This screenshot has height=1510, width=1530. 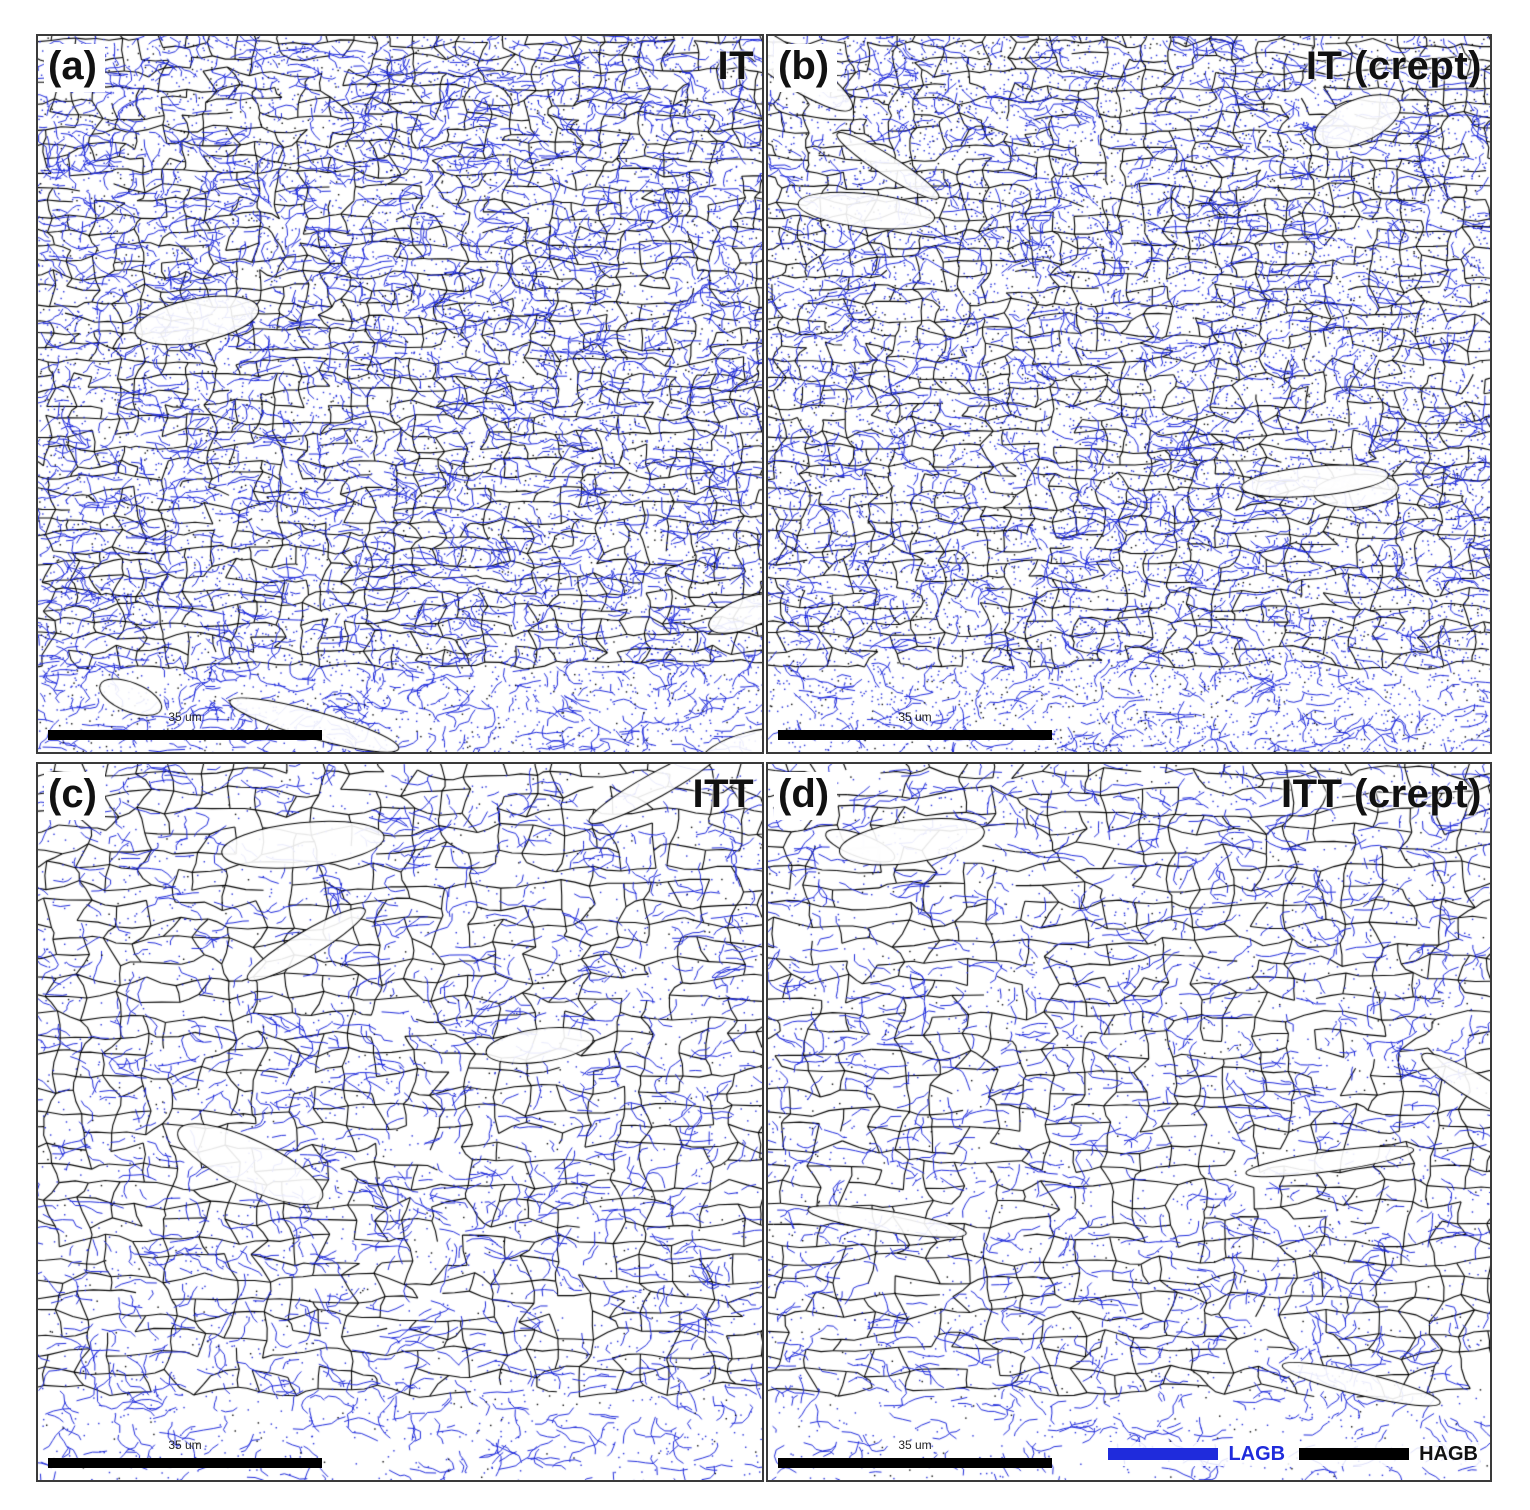 I want to click on scale-bar-a: 35 um, so click(x=185, y=726).